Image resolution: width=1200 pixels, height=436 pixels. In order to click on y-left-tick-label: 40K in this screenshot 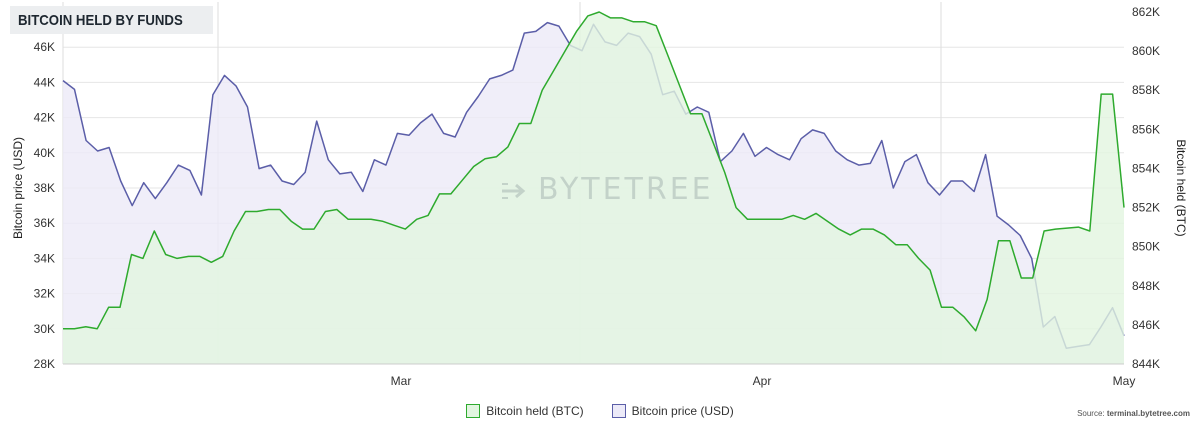, I will do `click(44, 153)`.